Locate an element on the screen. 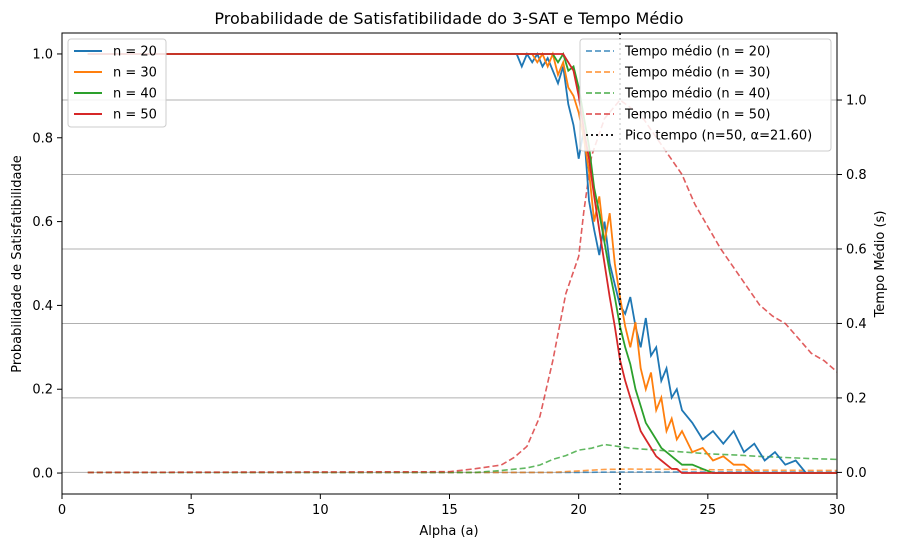 The width and height of the screenshot is (898, 548). y-right-tick-label: 0.8 is located at coordinates (856, 175).